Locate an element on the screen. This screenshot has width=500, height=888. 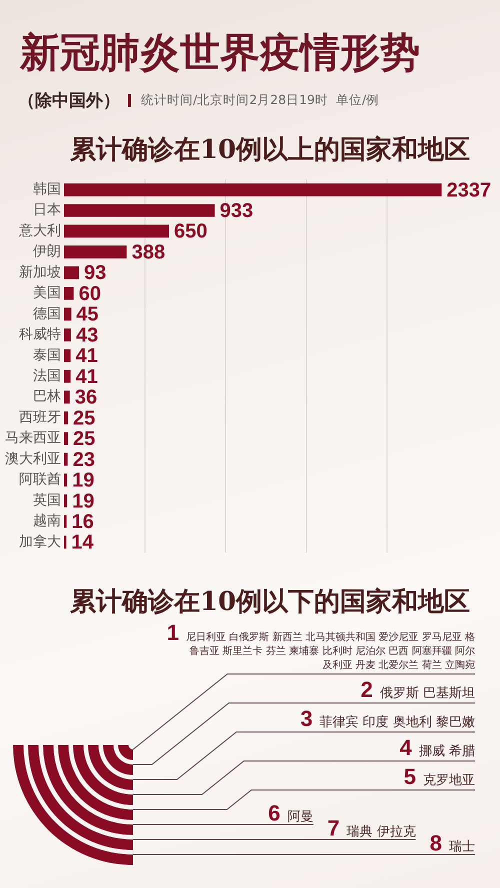
text: 统计时间/北京时间2月28日19时 is located at coordinates (234, 100).